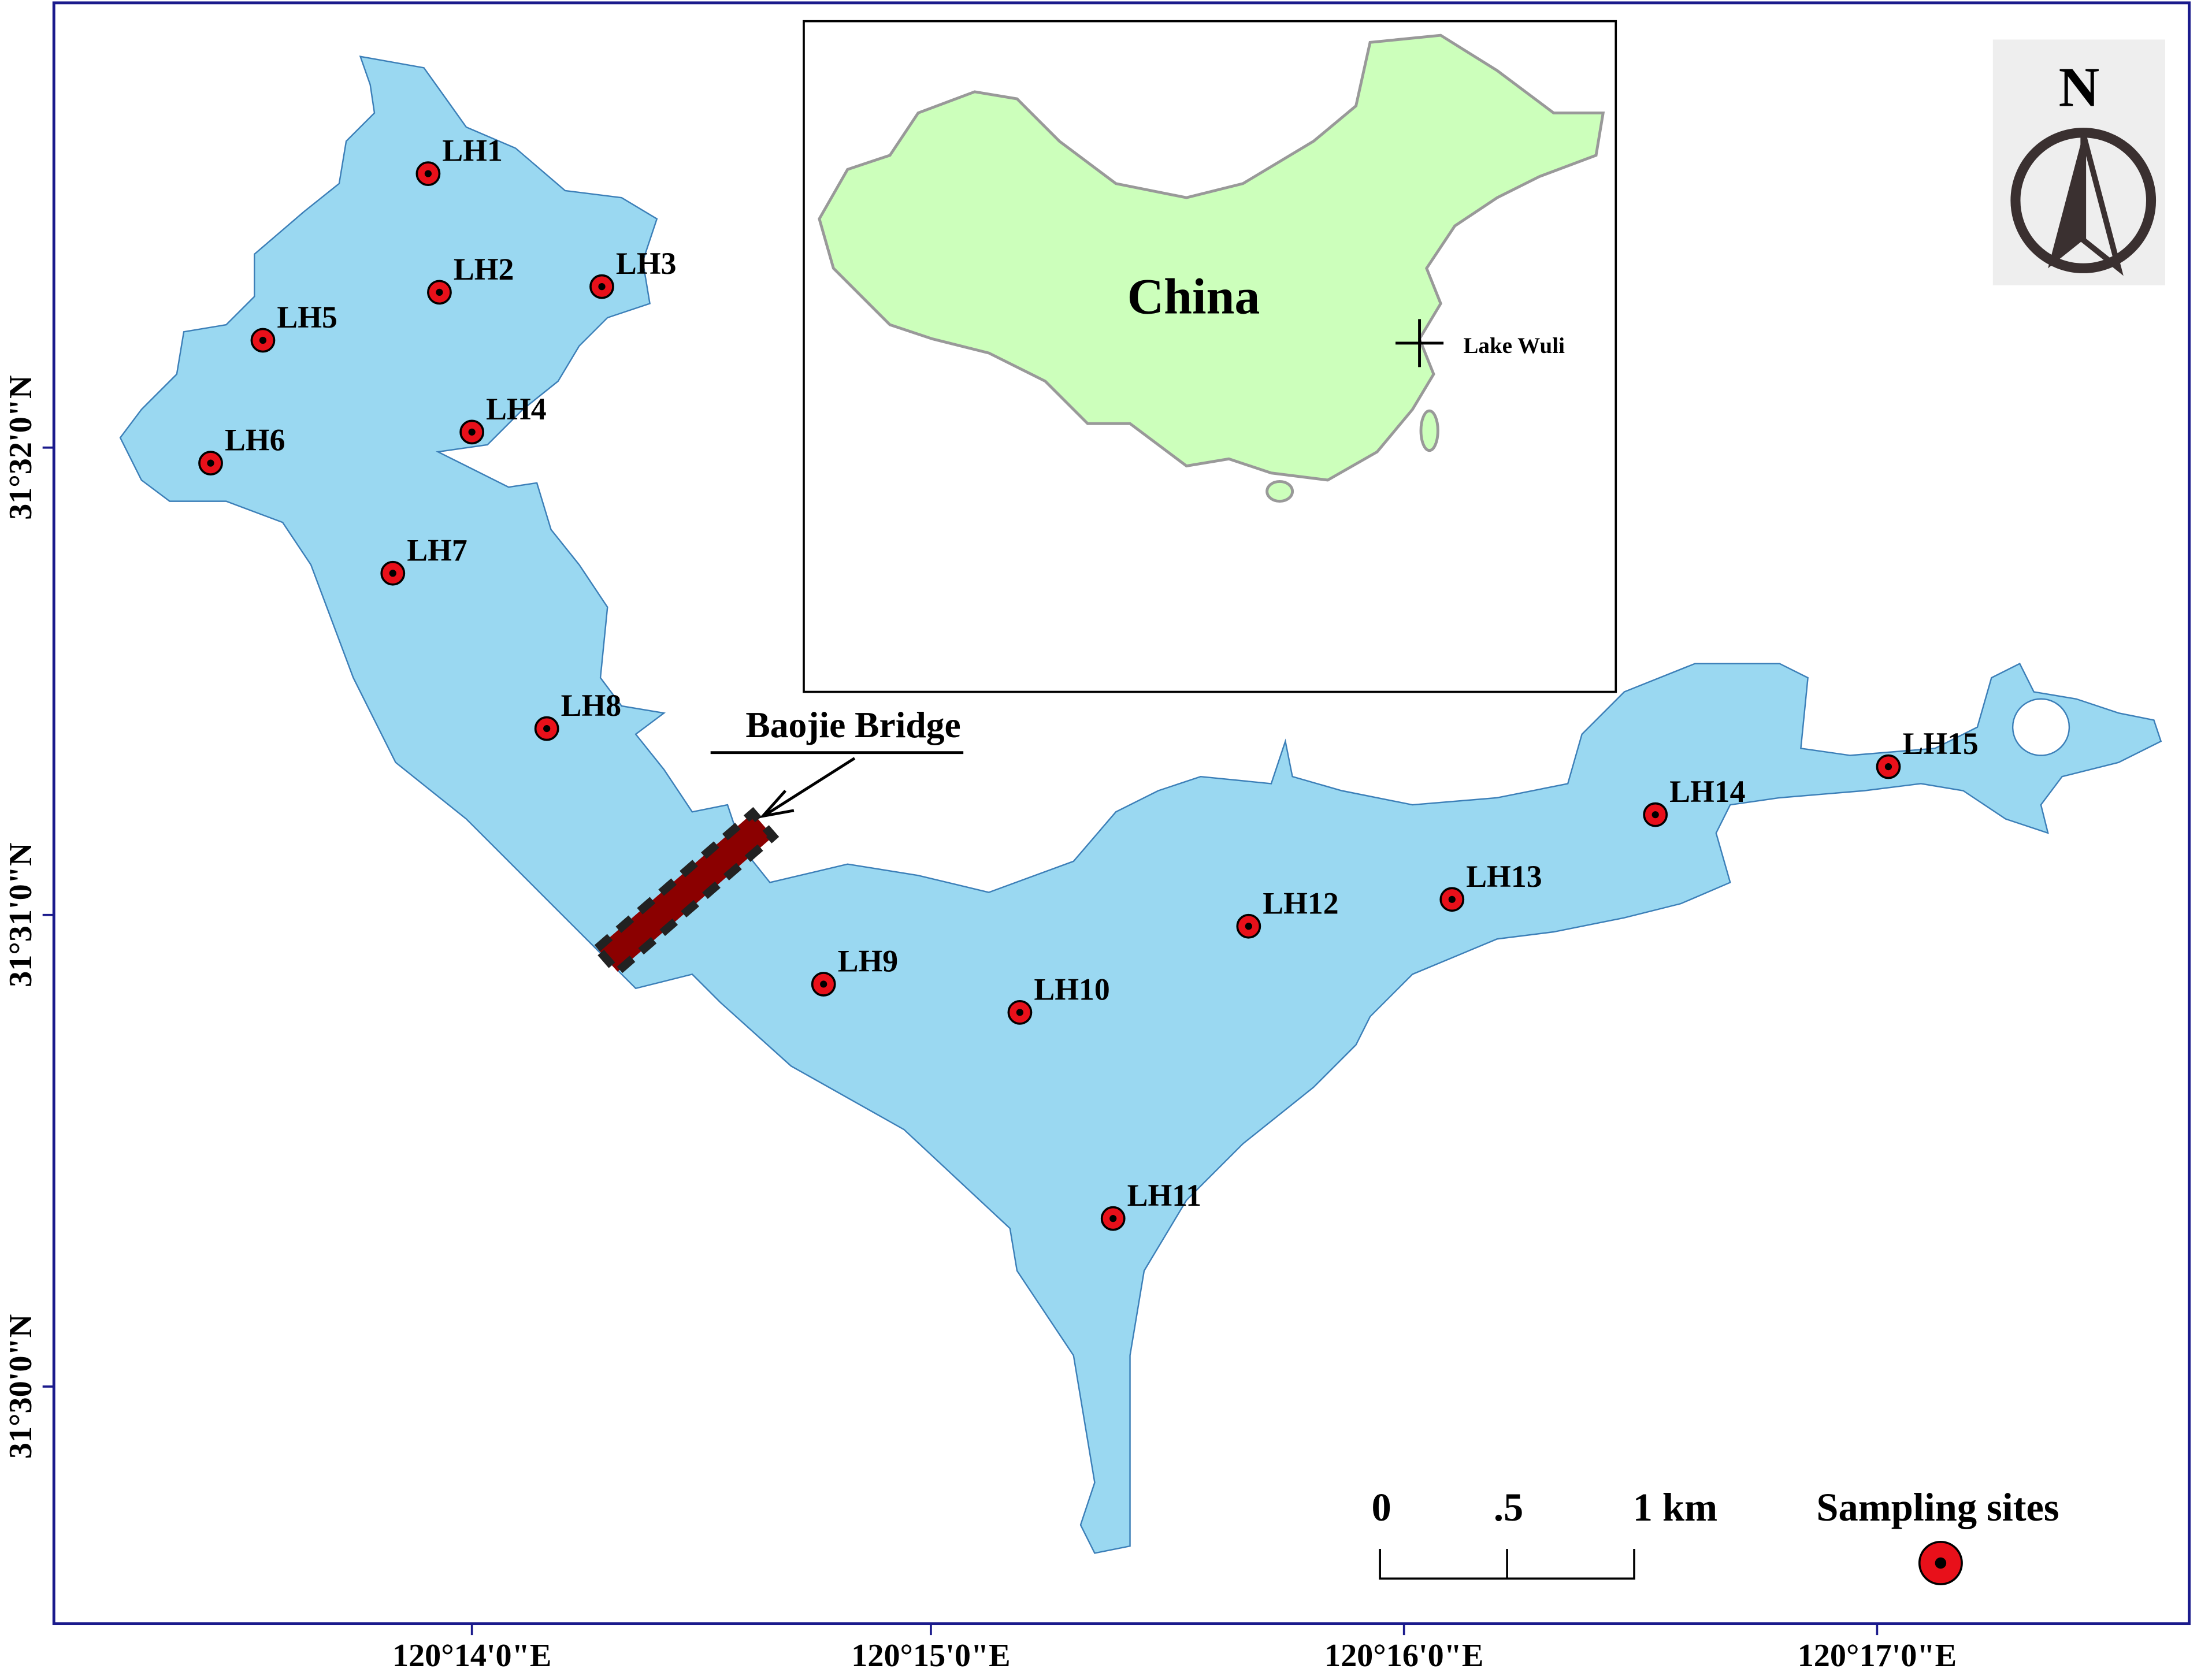 Image resolution: width=2212 pixels, height=1676 pixels. Describe the element at coordinates (646, 263) in the screenshot. I see `site-label: LH3` at that location.